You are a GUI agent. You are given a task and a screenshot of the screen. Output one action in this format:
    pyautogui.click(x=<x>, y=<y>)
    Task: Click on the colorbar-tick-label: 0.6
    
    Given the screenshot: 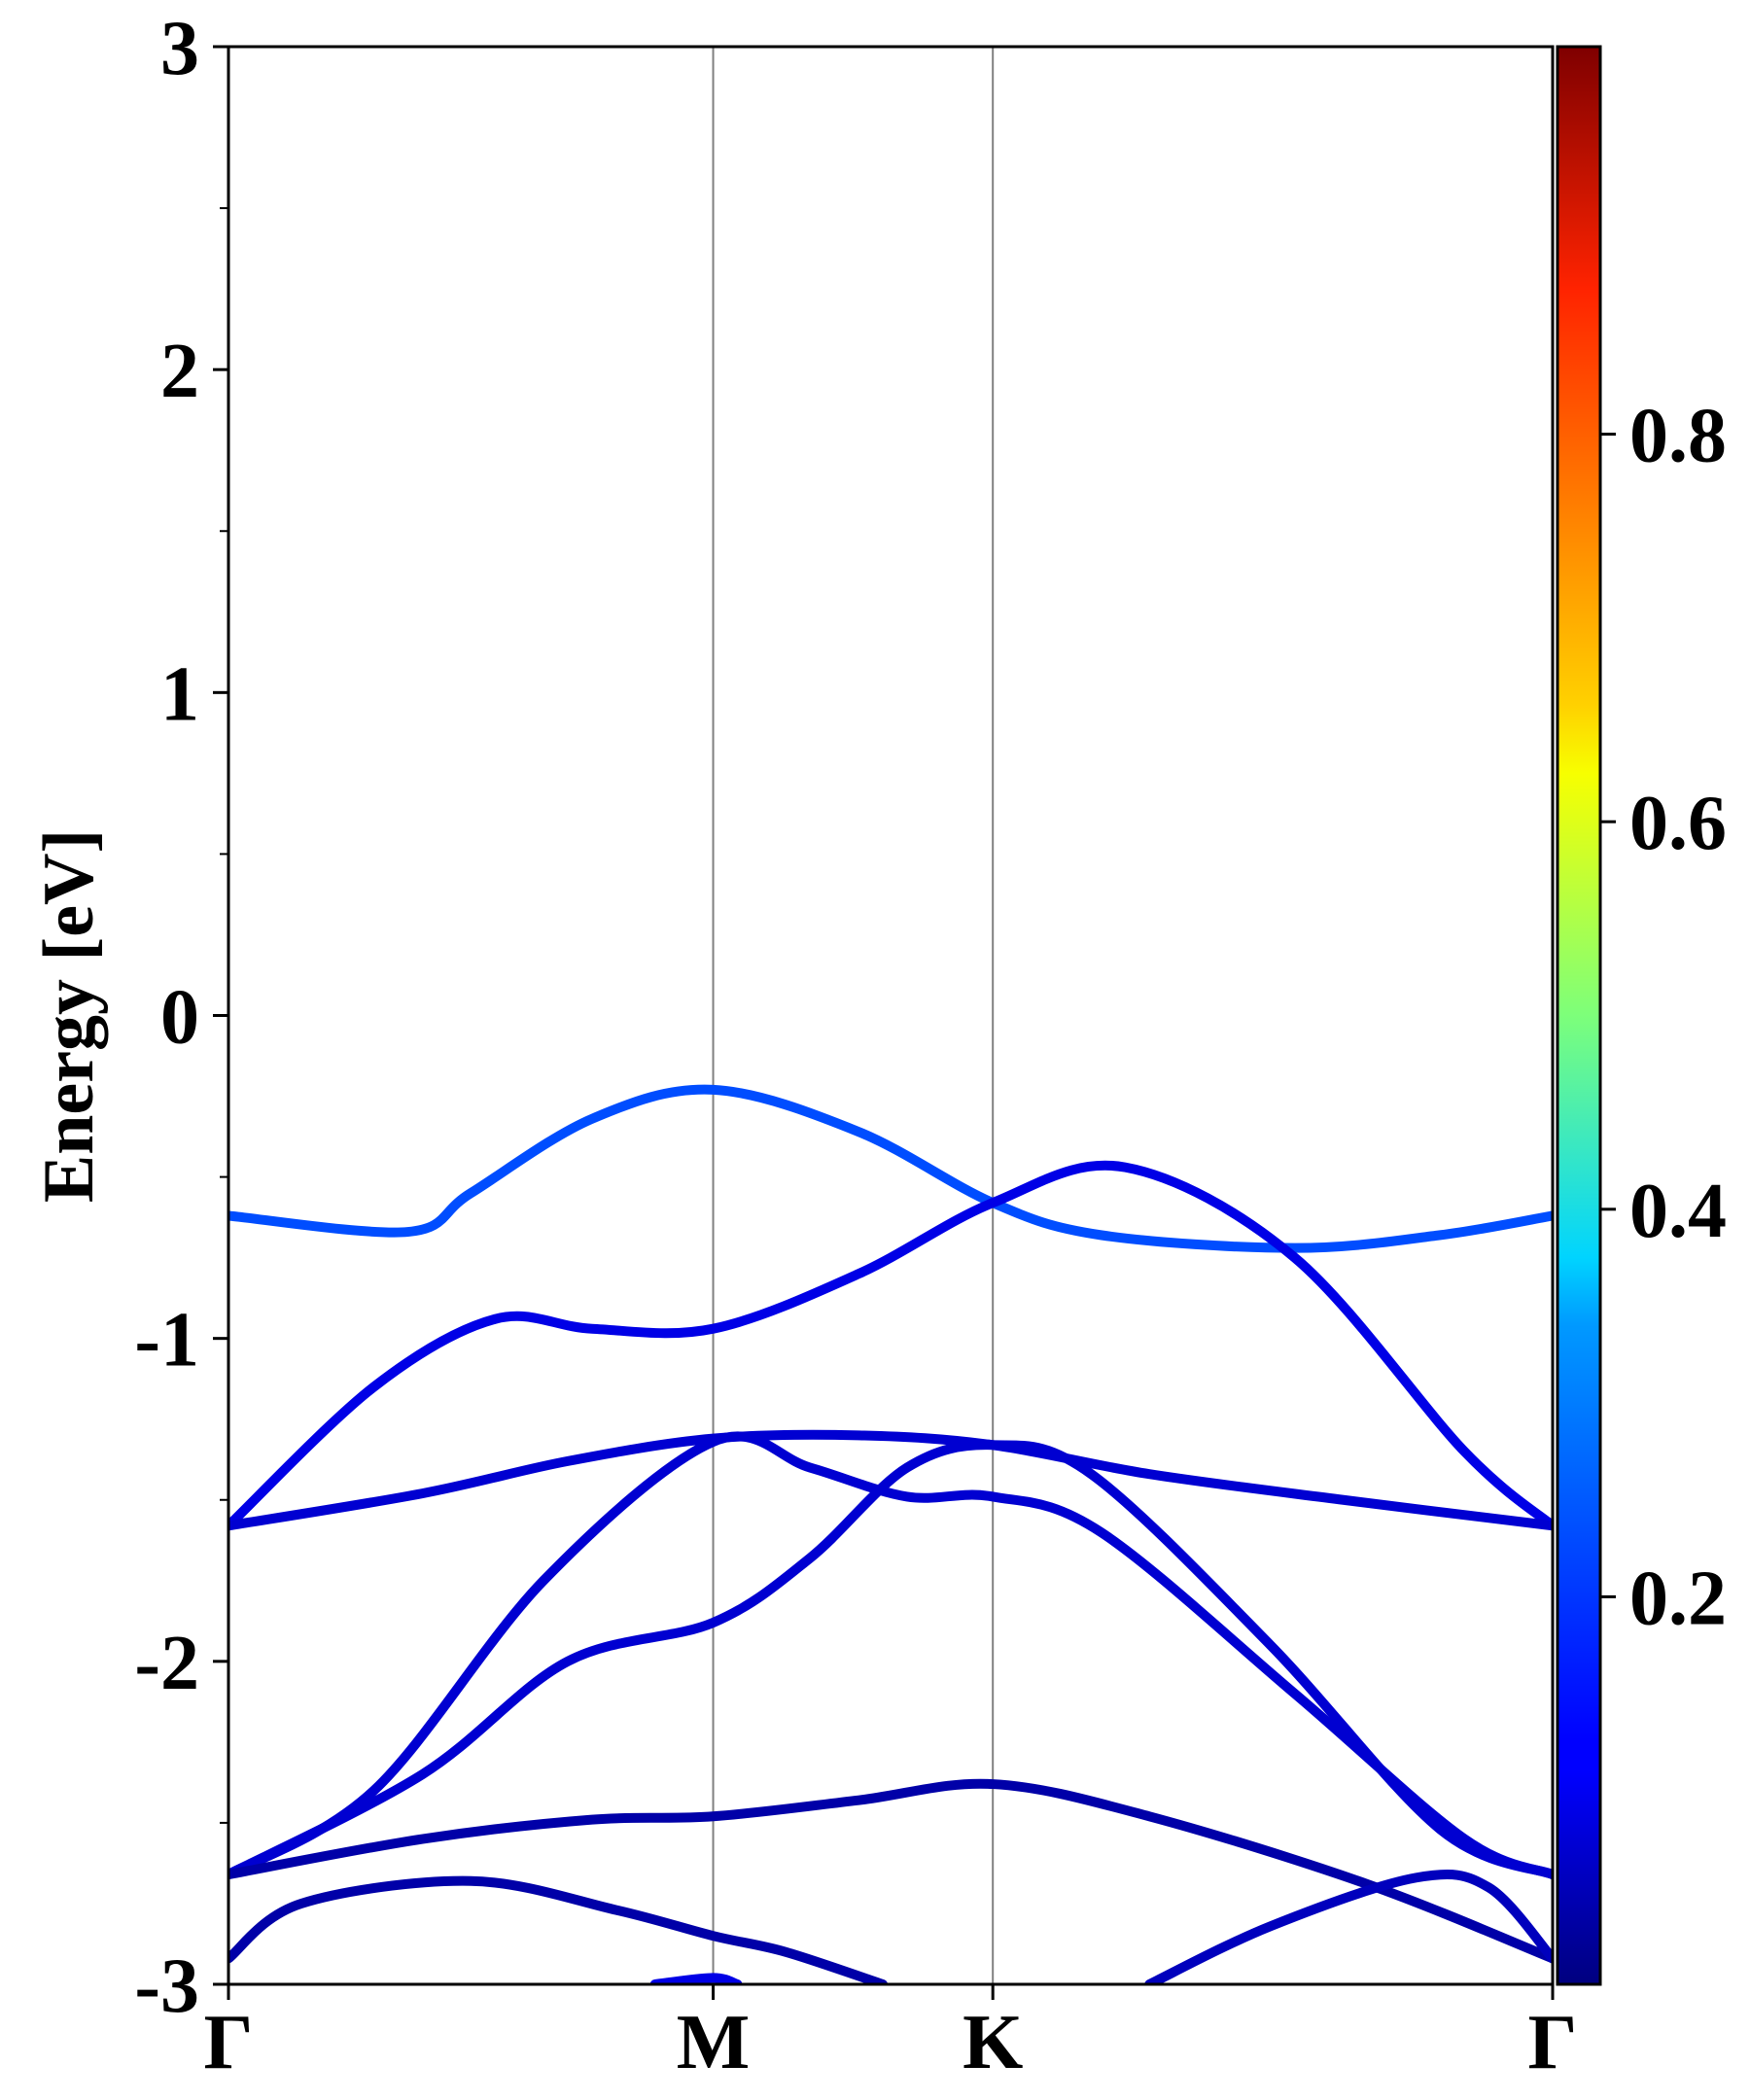 What is the action you would take?
    pyautogui.click(x=1678, y=823)
    